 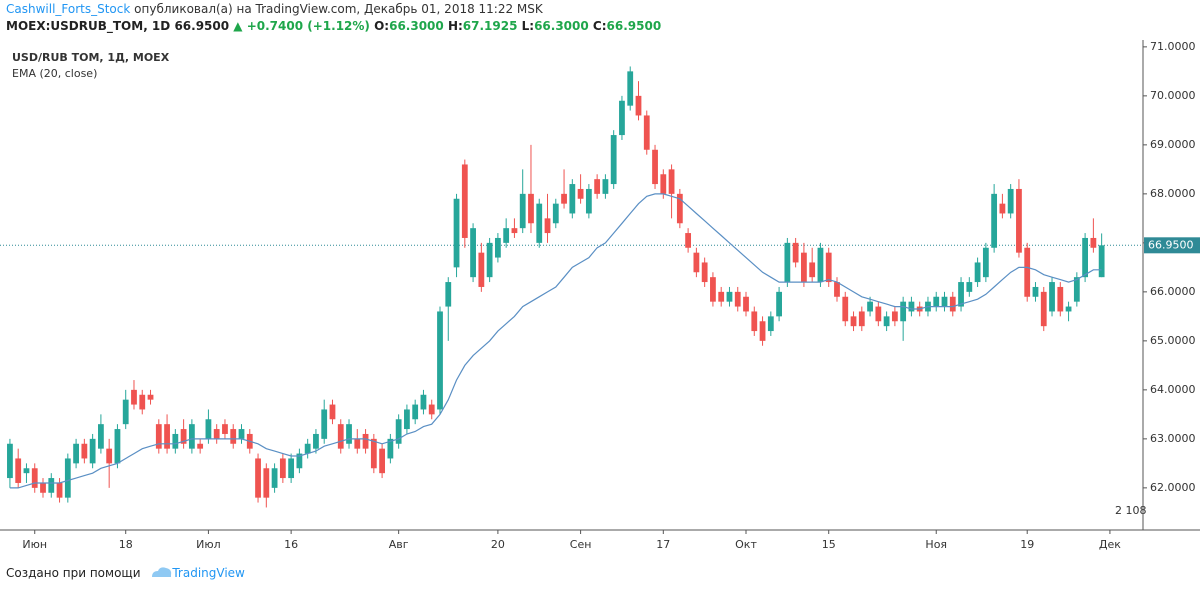 What do you see at coordinates (416, 26) in the screenshot?
I see `open-value: 66.3000` at bounding box center [416, 26].